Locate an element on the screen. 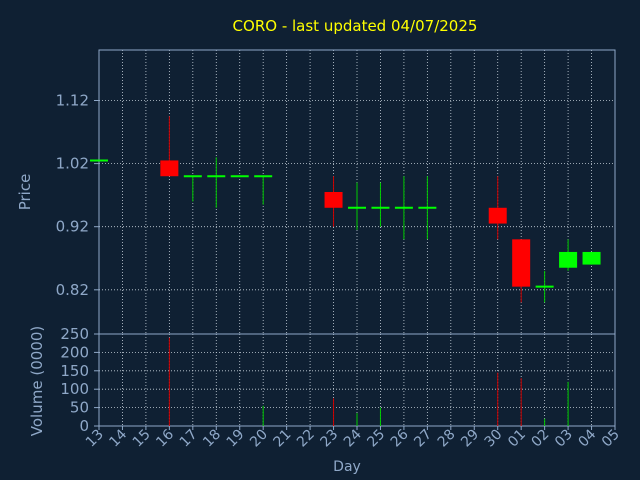 The height and width of the screenshot is (480, 640). x-tick-label: 25 is located at coordinates (376, 439).